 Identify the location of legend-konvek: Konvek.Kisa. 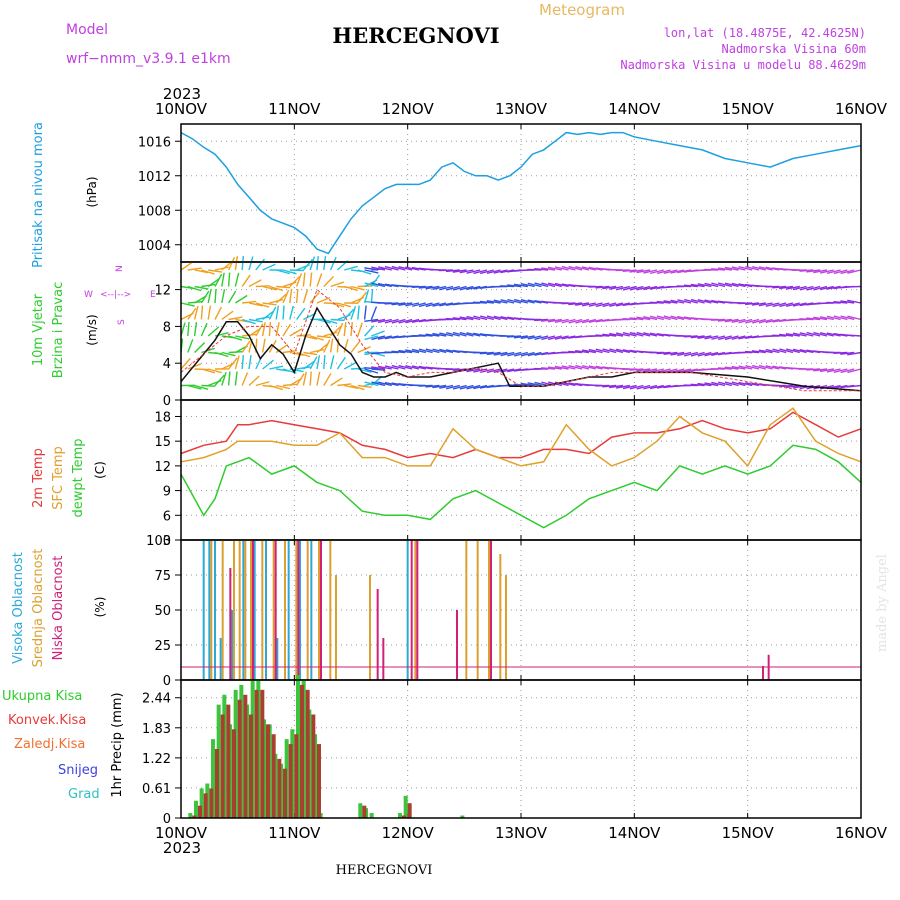
(47, 720).